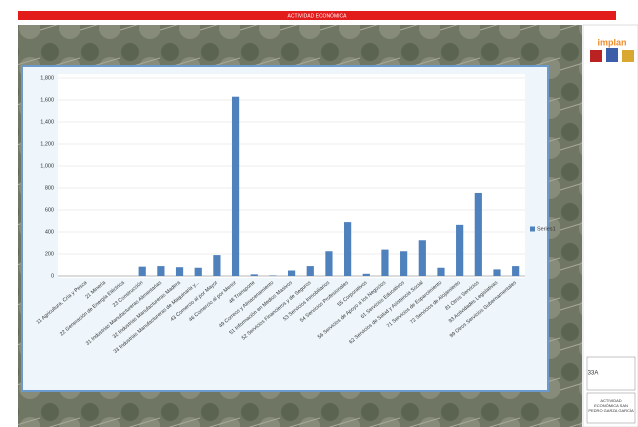 The image size is (638, 427). I want to click on legend-label: Series1, so click(546, 229).